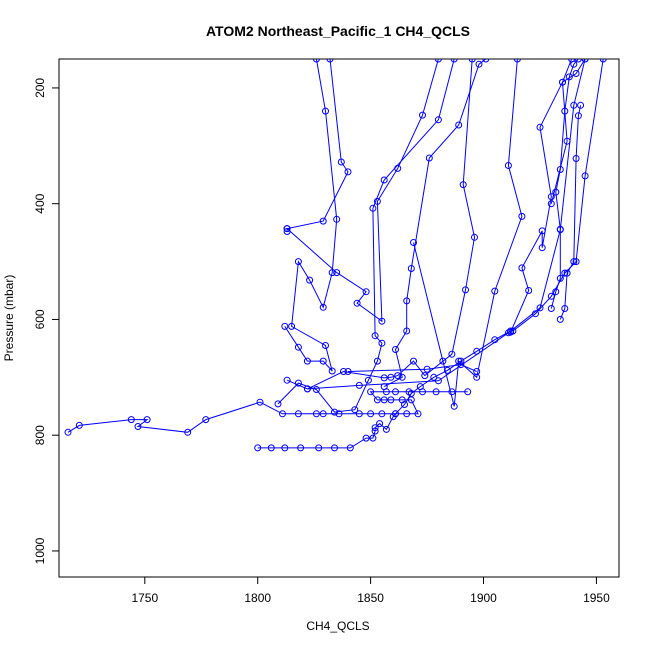 The height and width of the screenshot is (650, 650). Describe the element at coordinates (40, 203) in the screenshot. I see `y-tick-label: 400` at that location.